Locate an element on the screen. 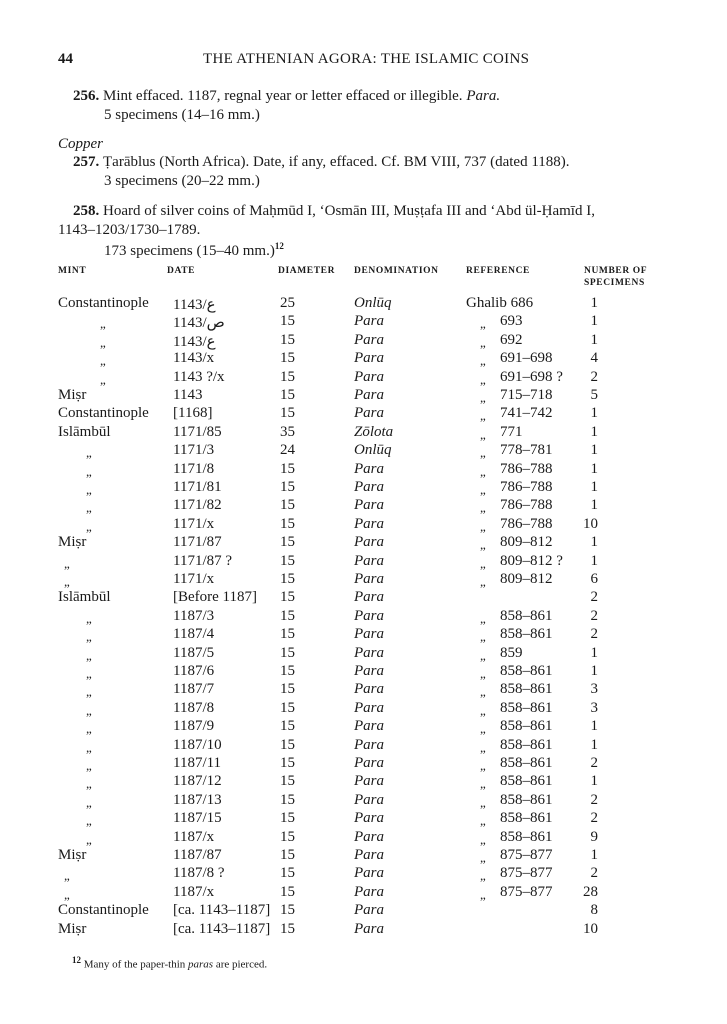  cell-date: 1171/87 is located at coordinates (197, 542).